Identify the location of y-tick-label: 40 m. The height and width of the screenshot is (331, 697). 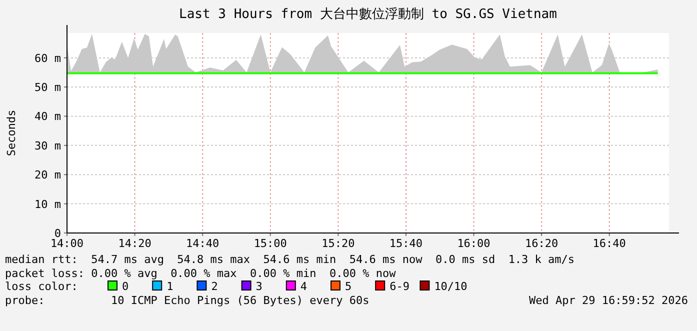
(48, 117).